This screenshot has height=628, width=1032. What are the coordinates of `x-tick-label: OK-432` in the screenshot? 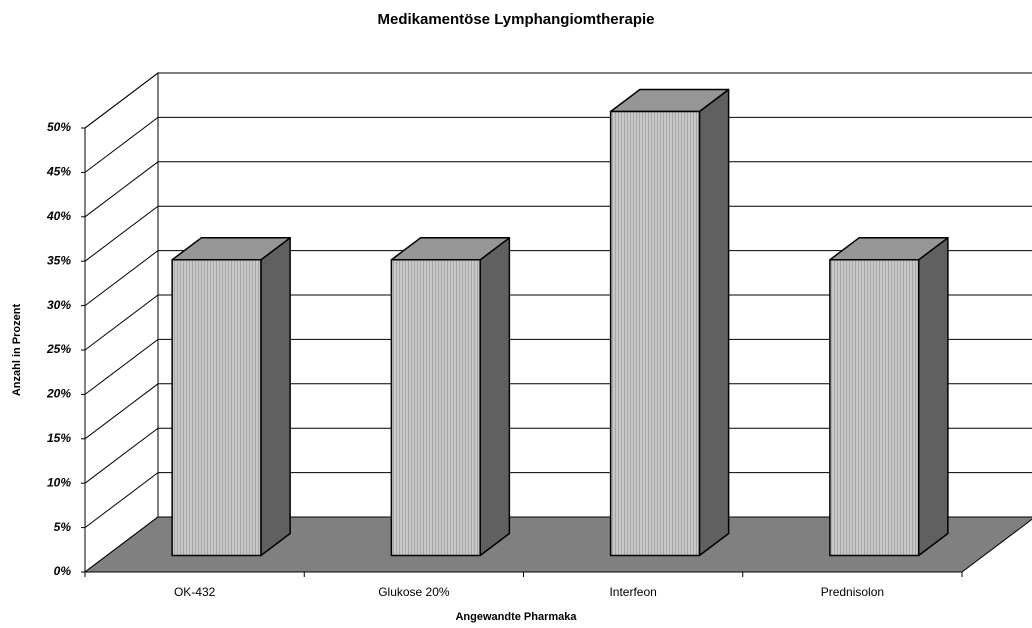 It's located at (195, 592).